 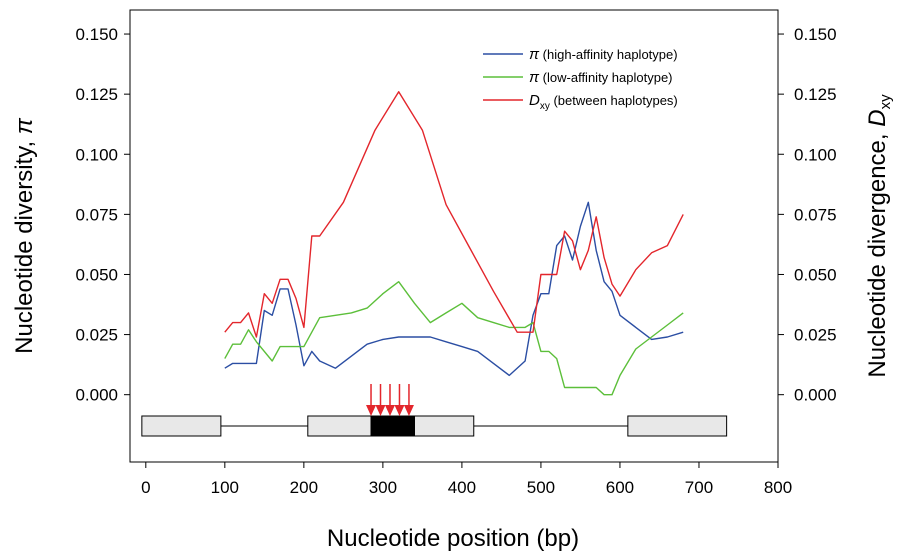 What do you see at coordinates (24, 125) in the screenshot?
I see `y-axis-left-title-symbol: π` at bounding box center [24, 125].